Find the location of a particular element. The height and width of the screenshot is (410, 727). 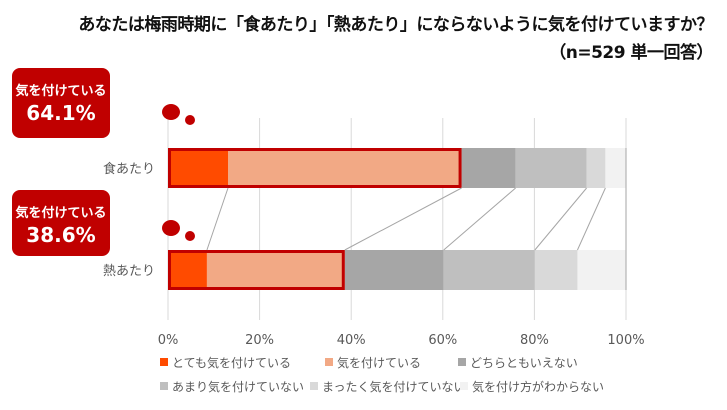

callout-heat: 気を付けている 38.6% is located at coordinates (61, 223).